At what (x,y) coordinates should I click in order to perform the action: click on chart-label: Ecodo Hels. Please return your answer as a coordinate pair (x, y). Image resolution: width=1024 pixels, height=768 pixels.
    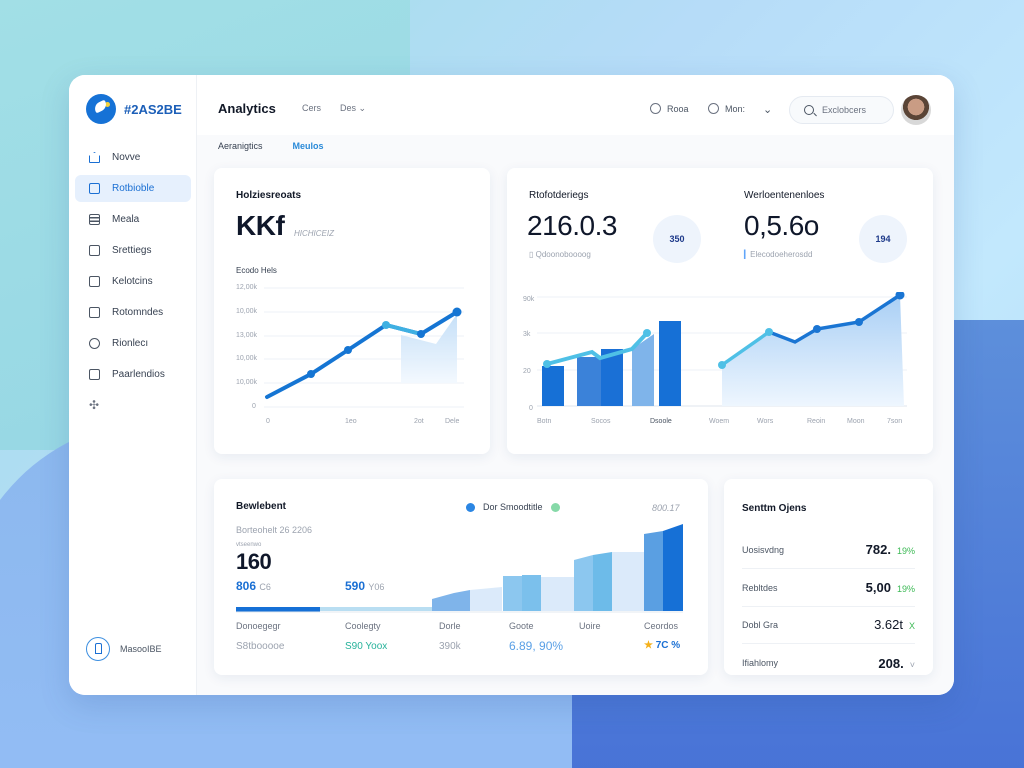
    Looking at the image, I should click on (256, 270).